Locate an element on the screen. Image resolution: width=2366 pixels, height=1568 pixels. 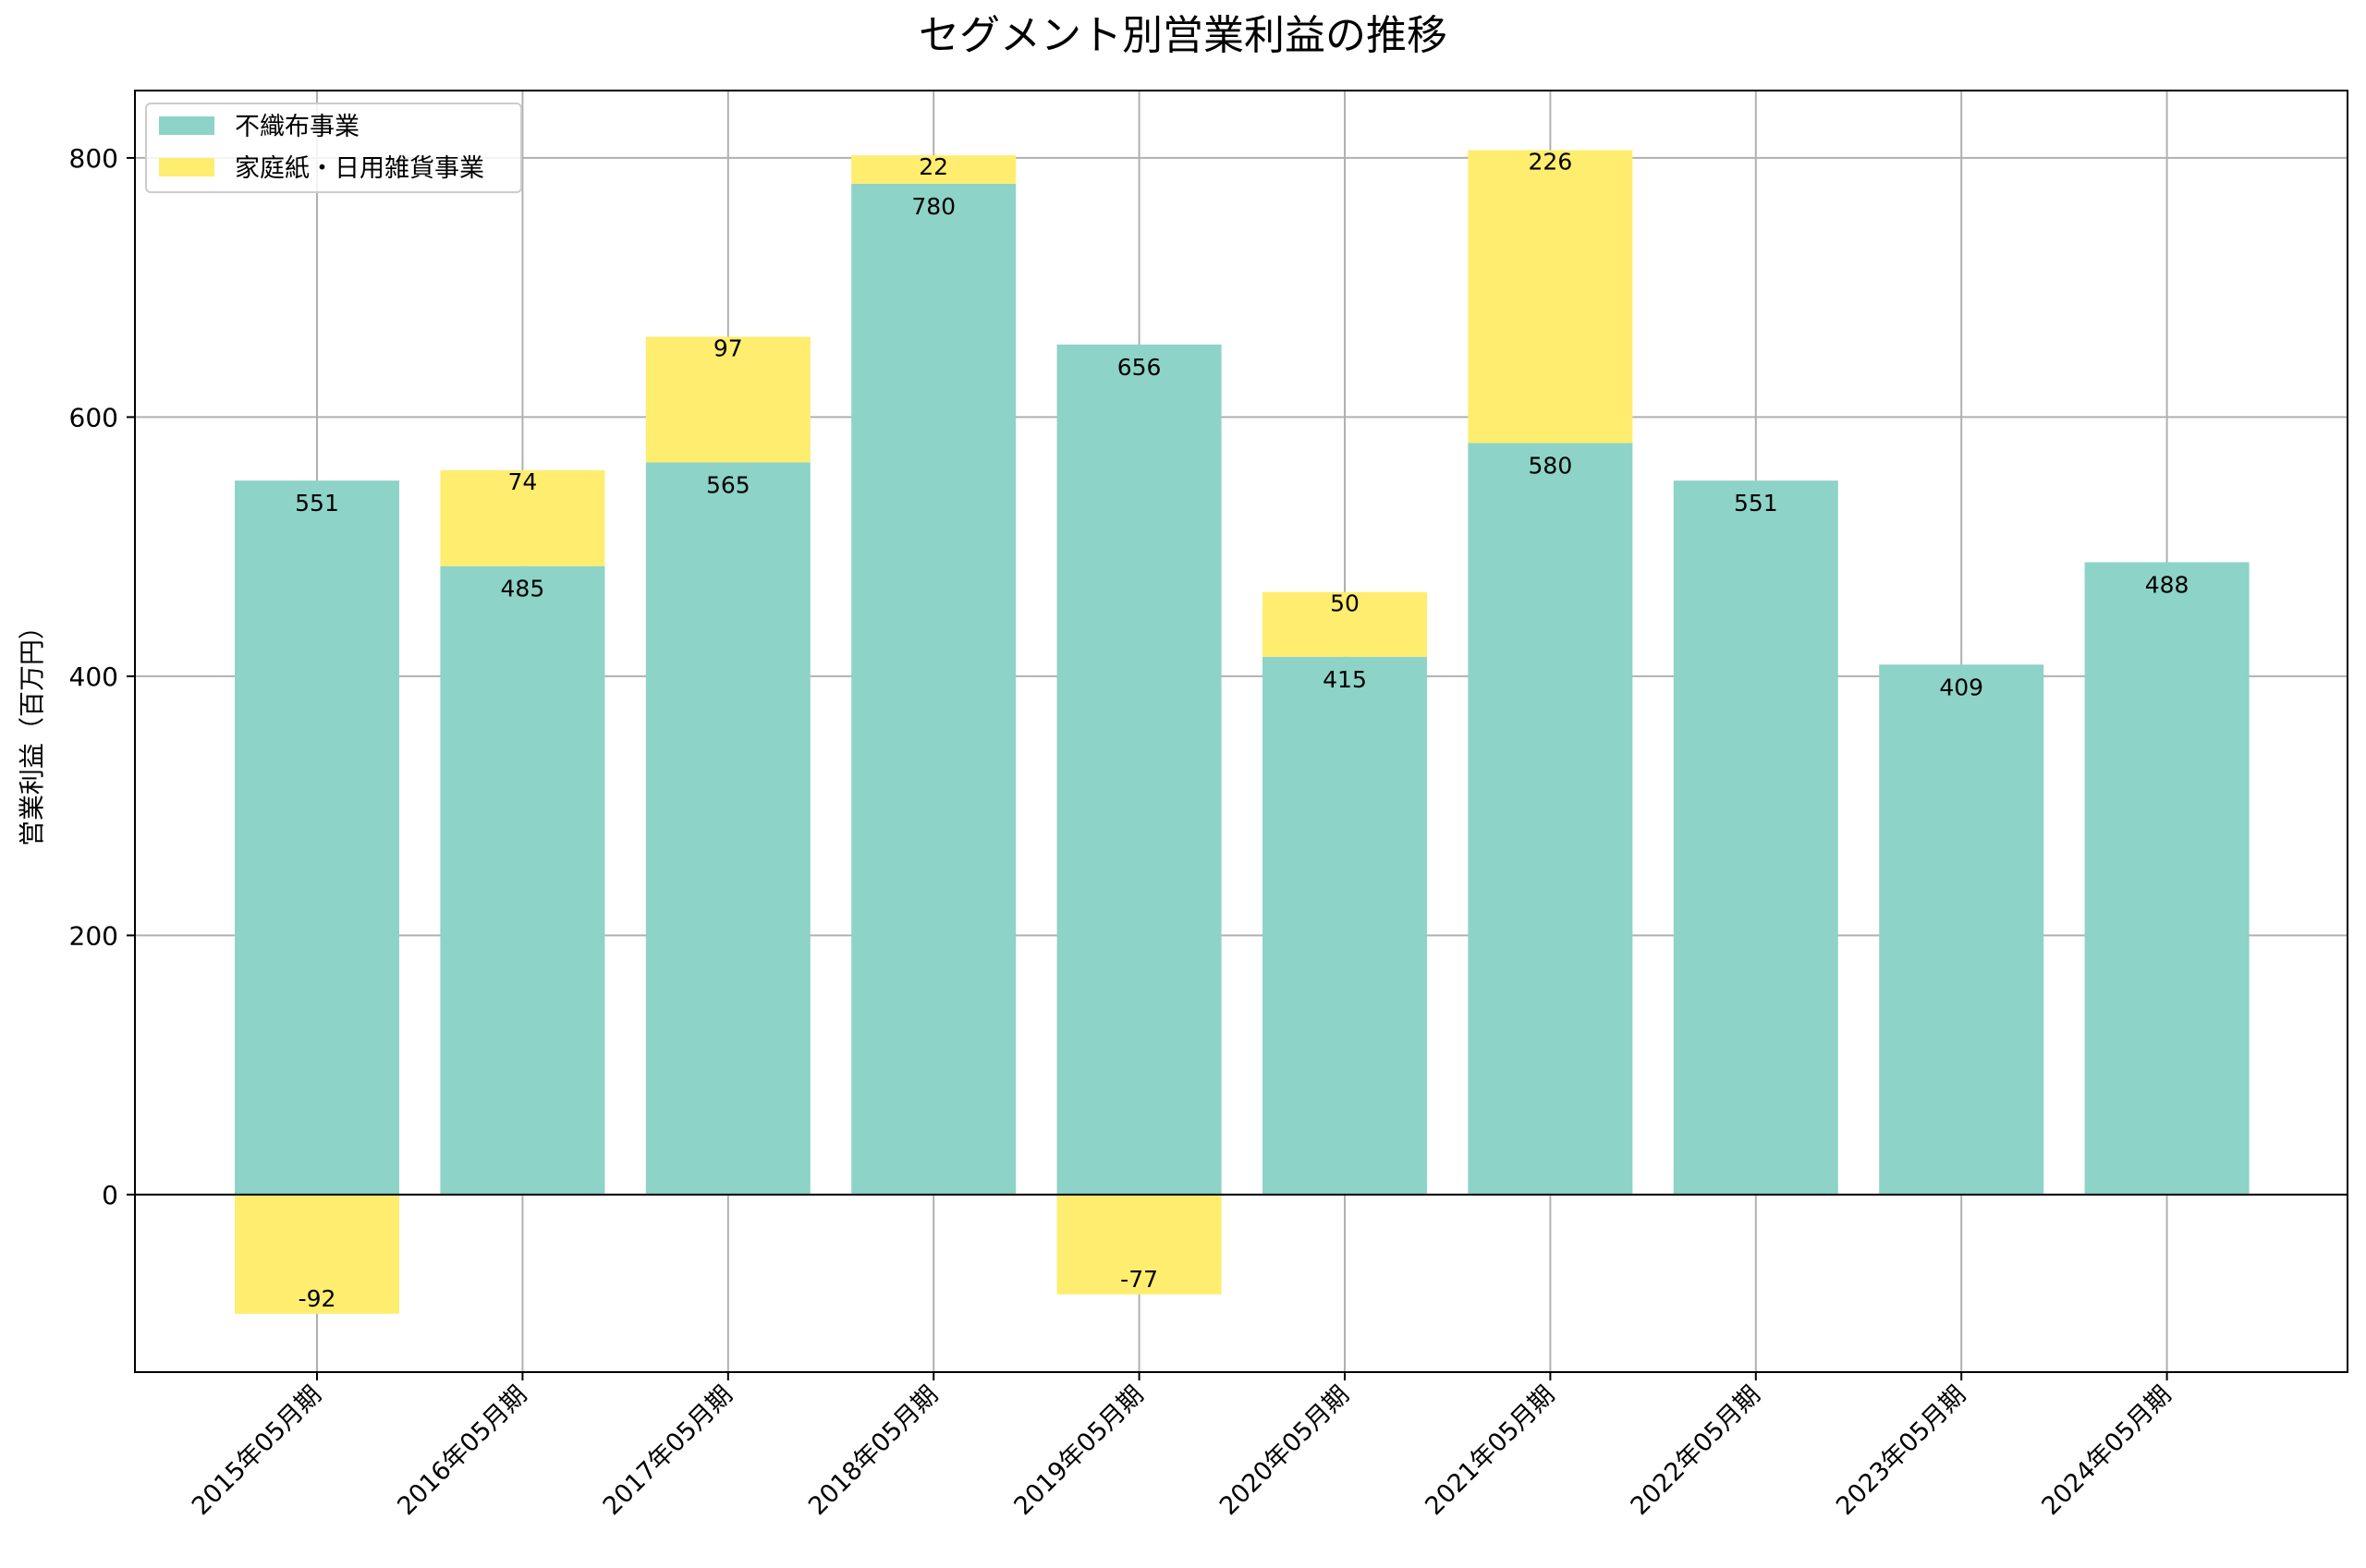
legend-box is located at coordinates (334, 148).